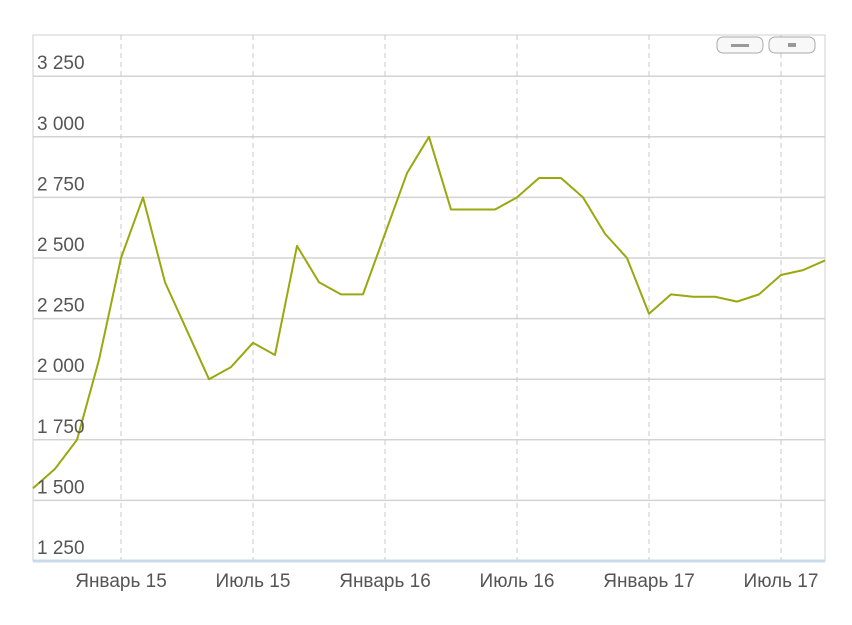  I want to click on y-tick-label: 3 250, so click(61, 63).